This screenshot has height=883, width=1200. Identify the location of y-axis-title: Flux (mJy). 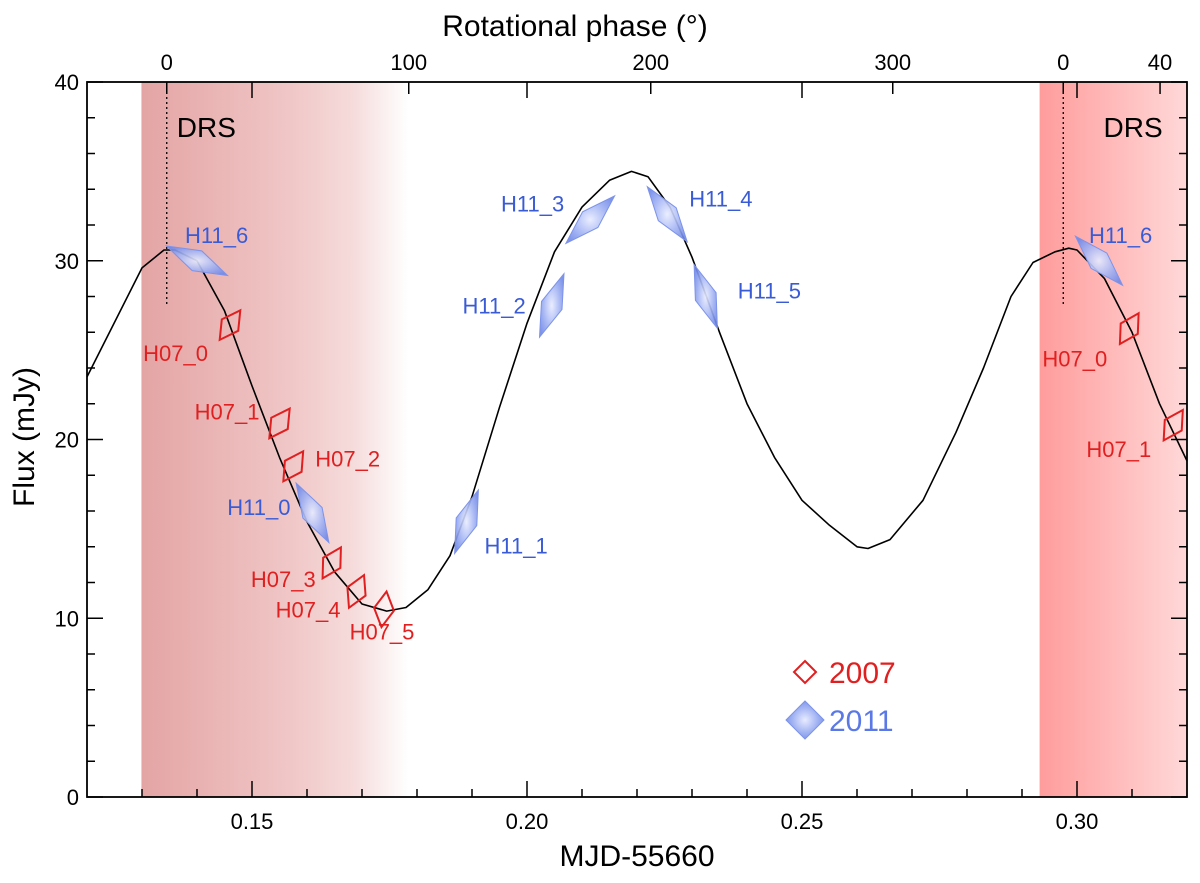
(24, 437).